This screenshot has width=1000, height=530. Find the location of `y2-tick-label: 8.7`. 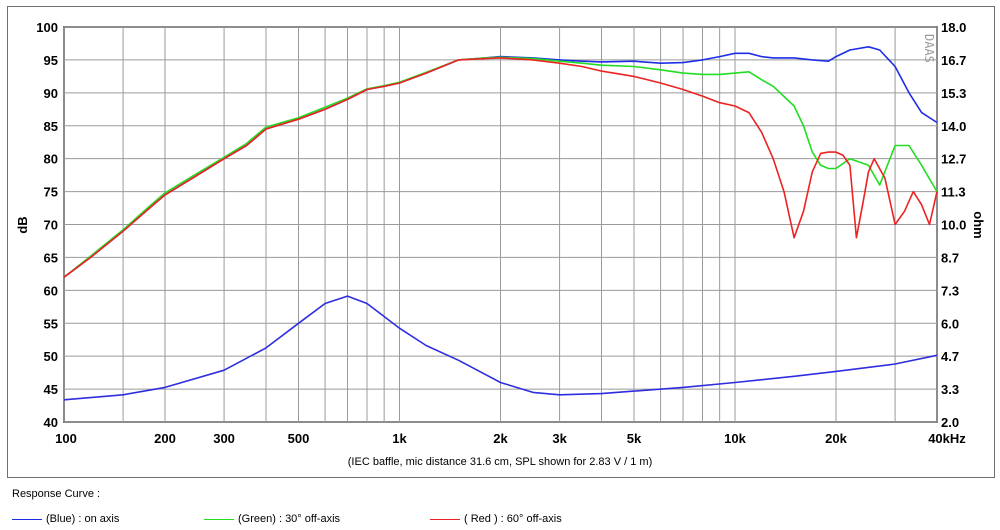

y2-tick-label: 8.7 is located at coordinates (950, 257).